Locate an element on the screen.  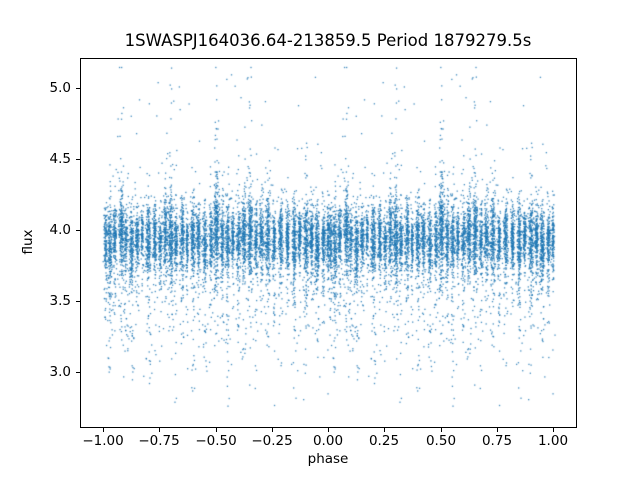
y-tick-label: 5.0 is located at coordinates (60, 88).